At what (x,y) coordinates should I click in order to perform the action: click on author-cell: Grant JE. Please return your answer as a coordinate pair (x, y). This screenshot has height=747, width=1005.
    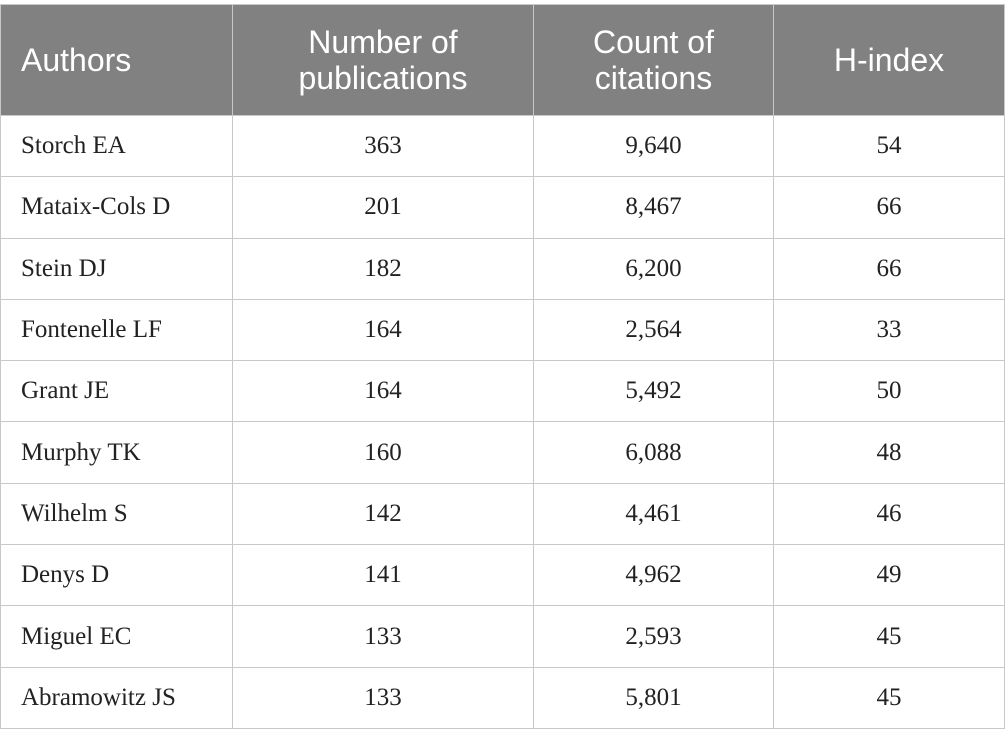
    Looking at the image, I should click on (116, 391).